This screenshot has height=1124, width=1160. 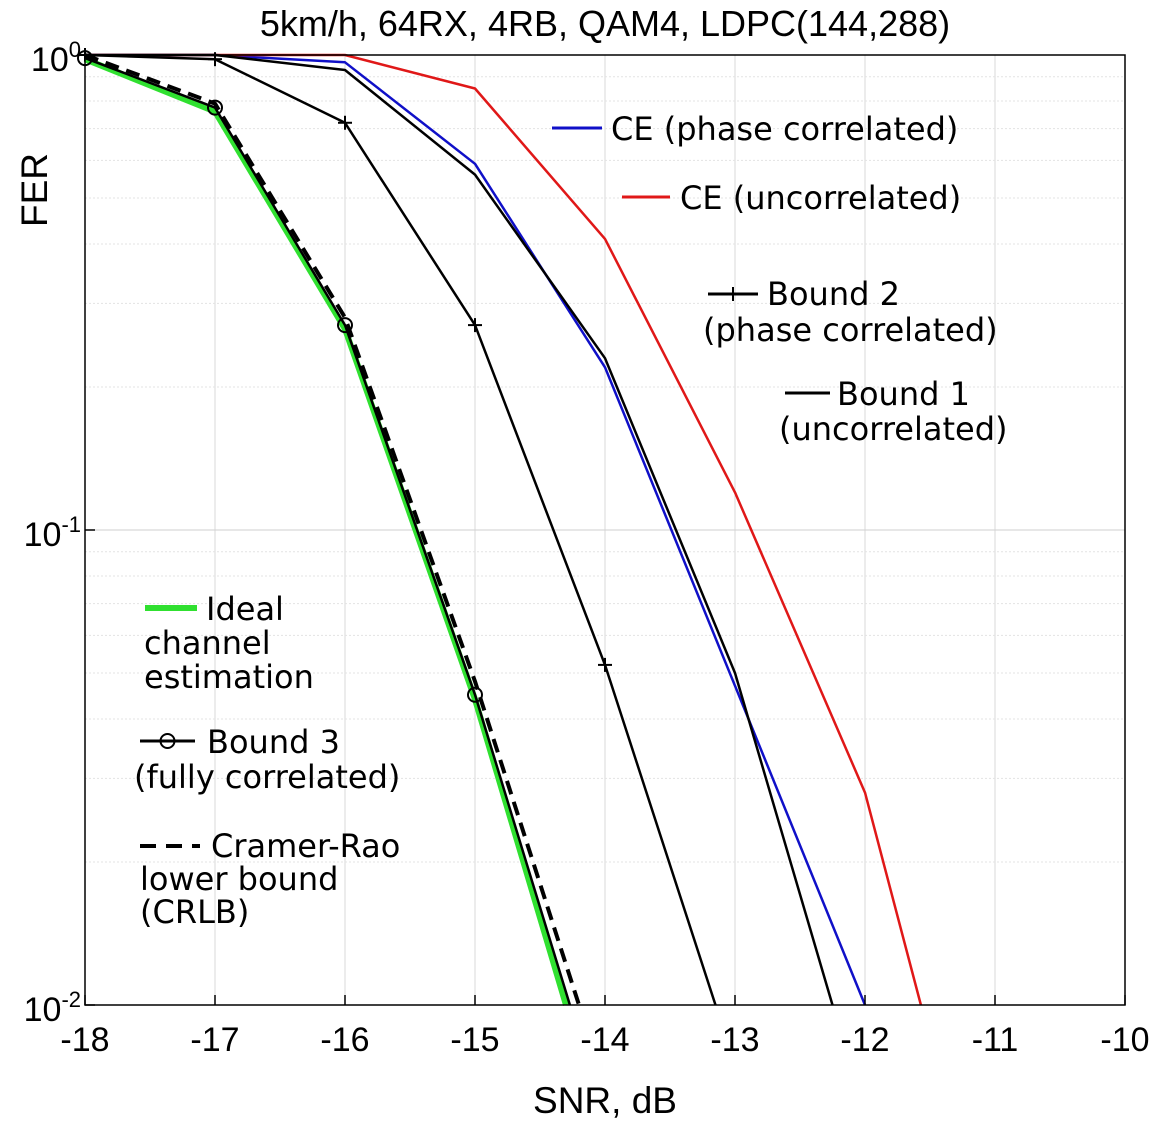 I want to click on legend-label: (phase correlated), so click(x=850, y=330).